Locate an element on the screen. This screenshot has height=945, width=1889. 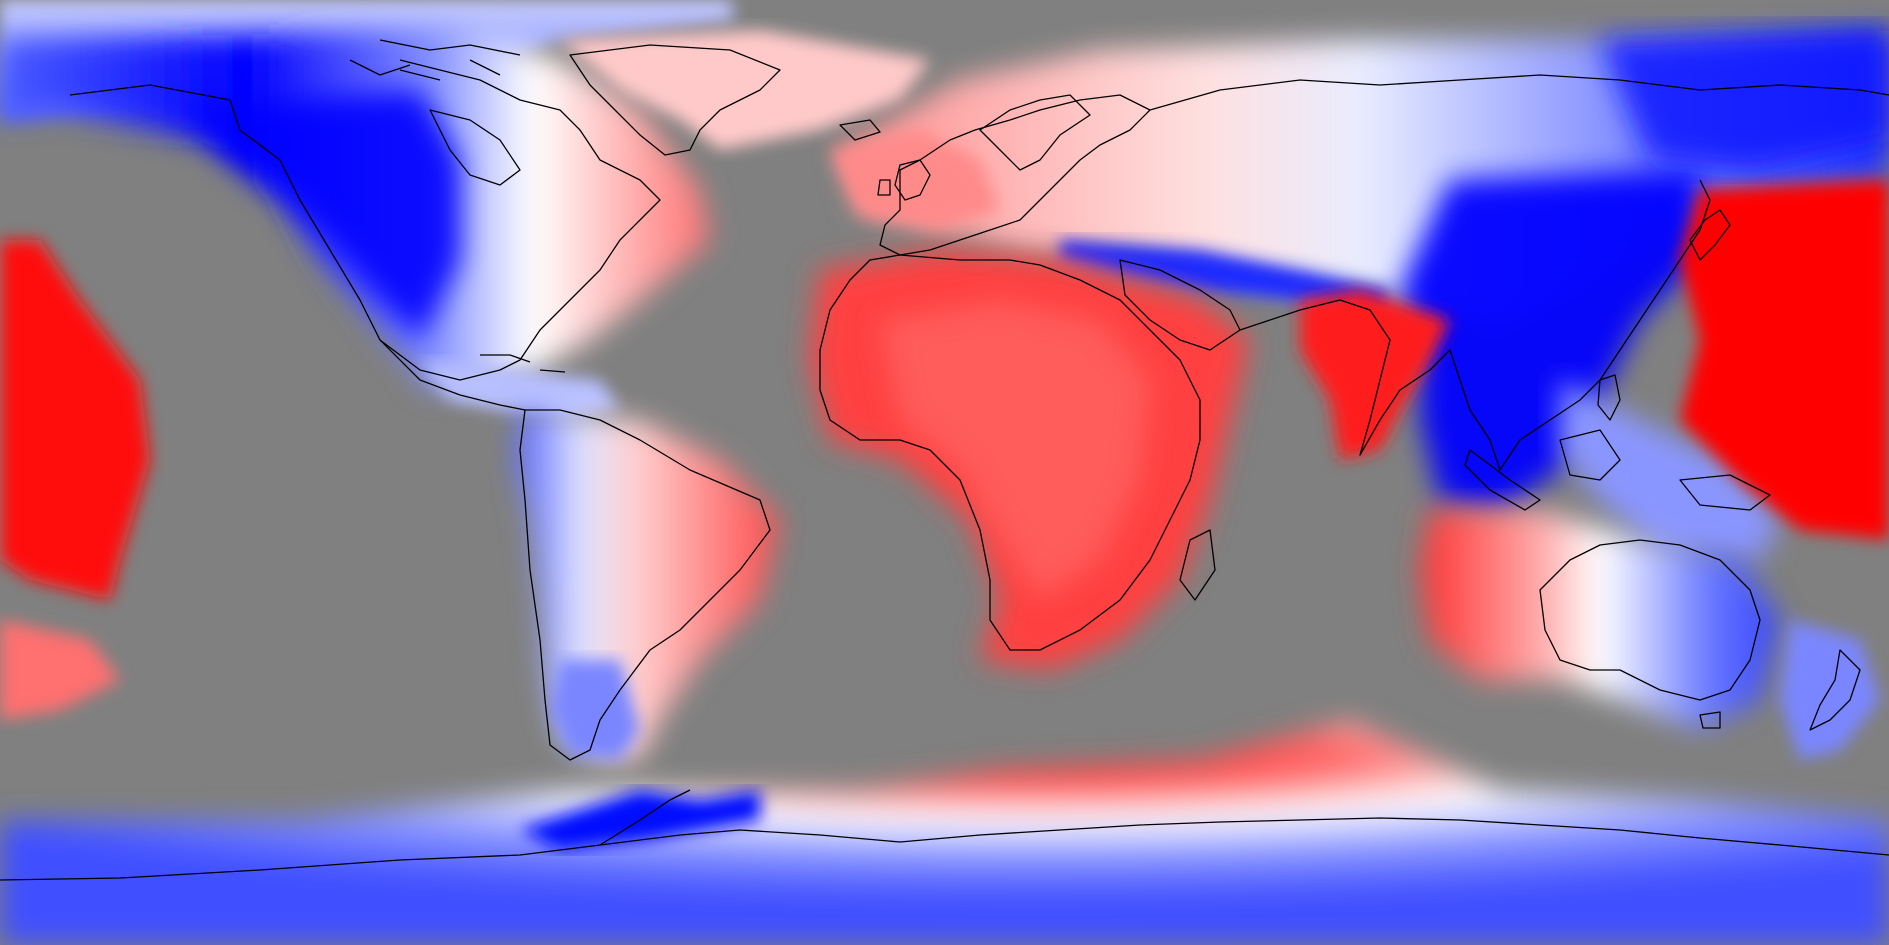
region-india is located at coordinates (1375, 375).